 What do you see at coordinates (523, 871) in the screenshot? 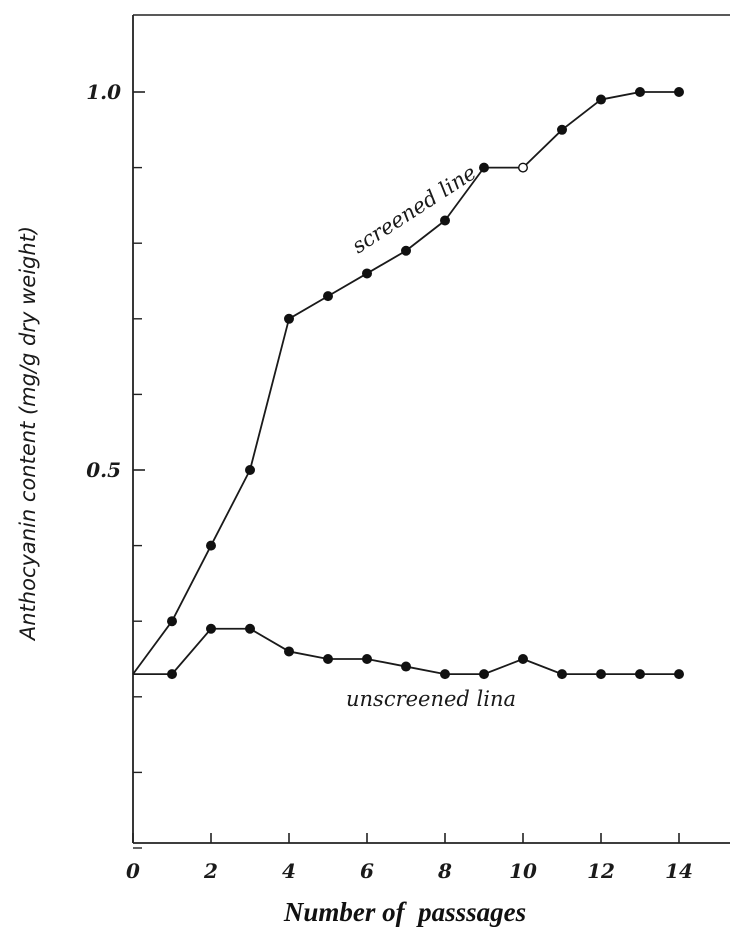
I see `x-tick-label: 10` at bounding box center [523, 871].